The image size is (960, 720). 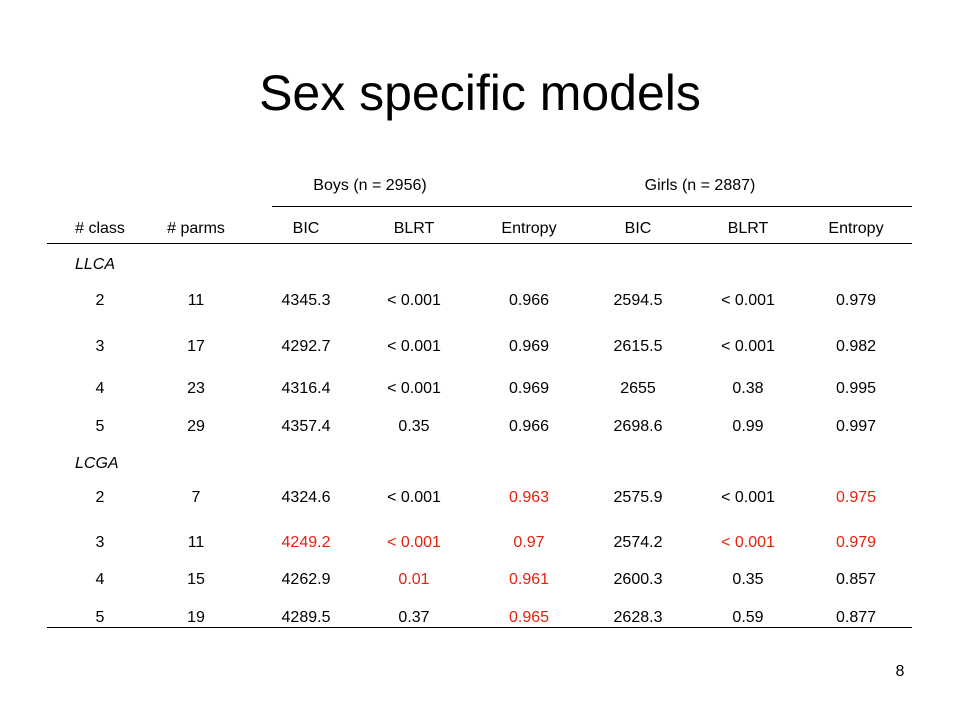 What do you see at coordinates (414, 617) in the screenshot?
I see `table-cell-boys-blrt: 0.37` at bounding box center [414, 617].